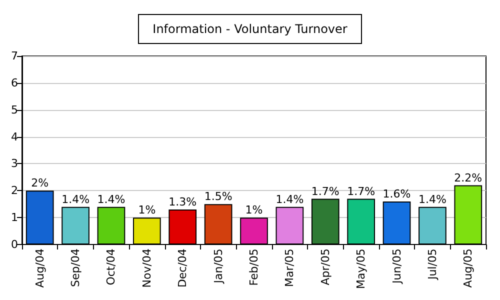 Image resolution: width=500 pixels, height=300 pixels. Describe the element at coordinates (468, 177) in the screenshot. I see `data-label: 2.2%` at that location.